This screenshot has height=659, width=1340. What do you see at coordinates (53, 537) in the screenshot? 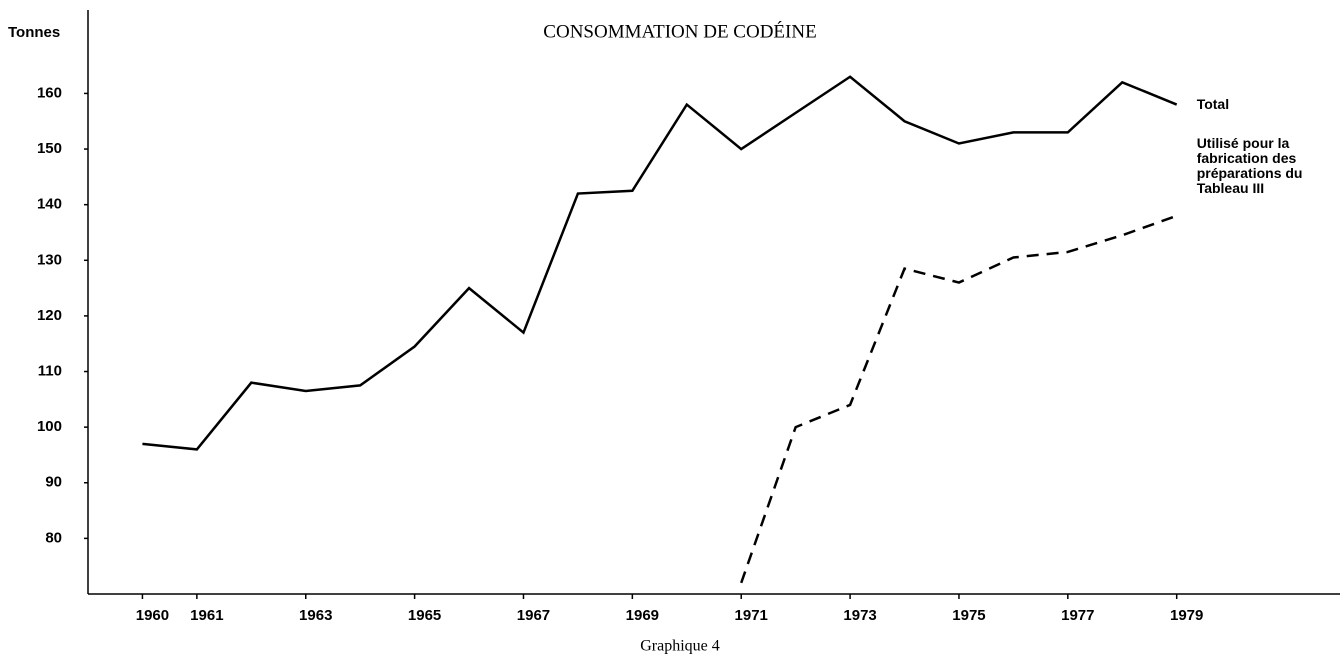
I see `y-tick-label: 80` at bounding box center [53, 537].